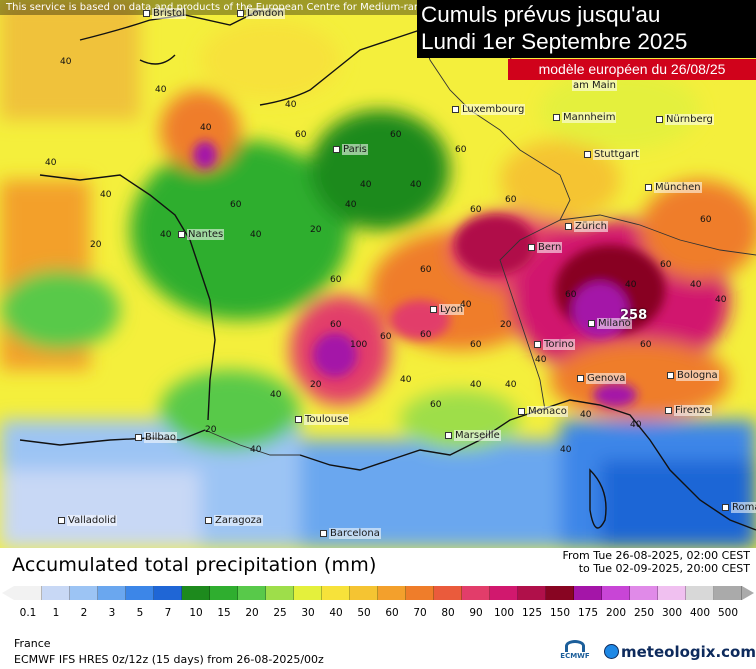 The image size is (756, 669). What do you see at coordinates (359, 345) in the screenshot?
I see `contour-value-label: 100` at bounding box center [359, 345].